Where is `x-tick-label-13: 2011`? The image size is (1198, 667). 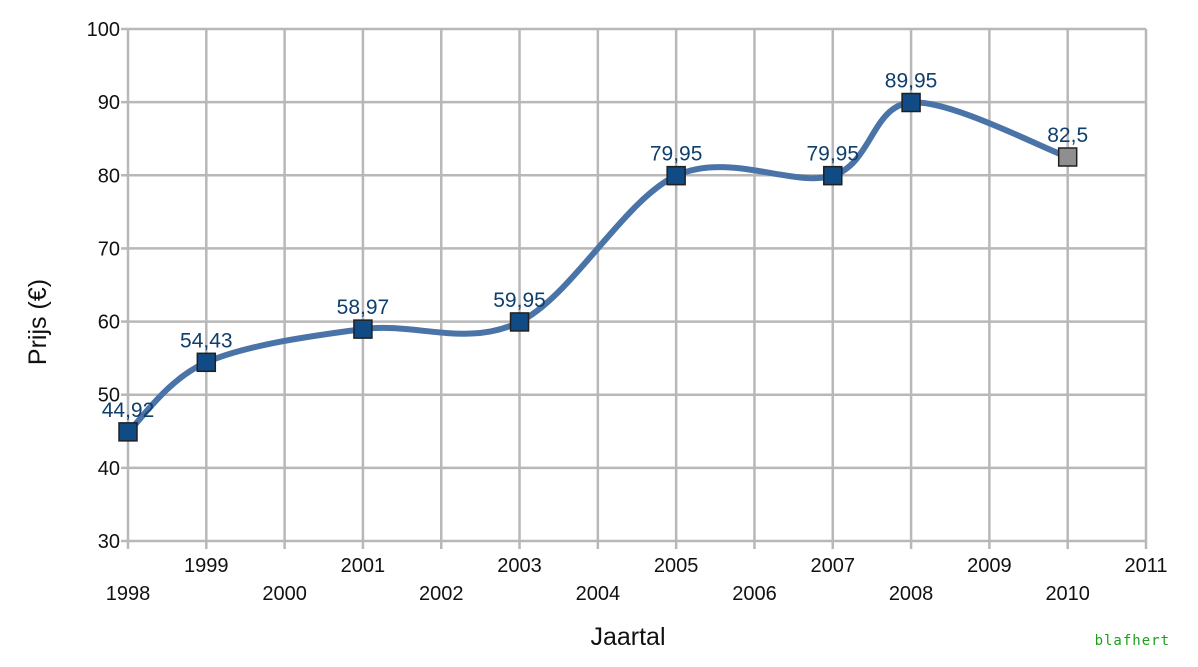
x-tick-label-13: 2011 is located at coordinates (1145, 566).